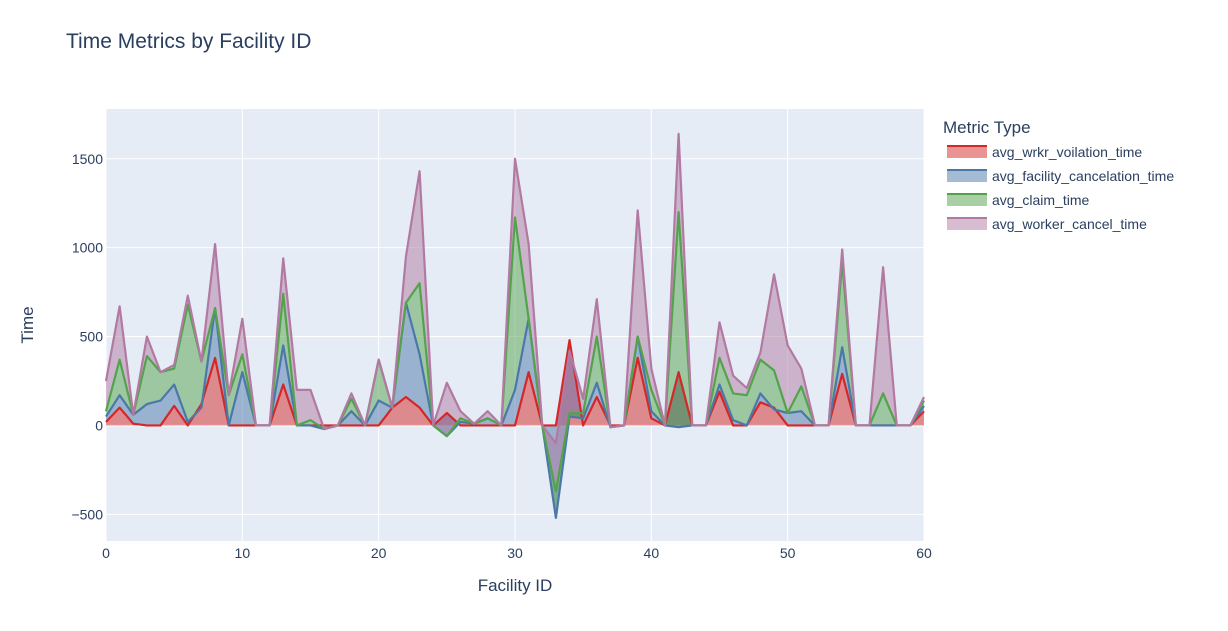  What do you see at coordinates (87, 248) in the screenshot?
I see `y-tick-label: 1000` at bounding box center [87, 248].